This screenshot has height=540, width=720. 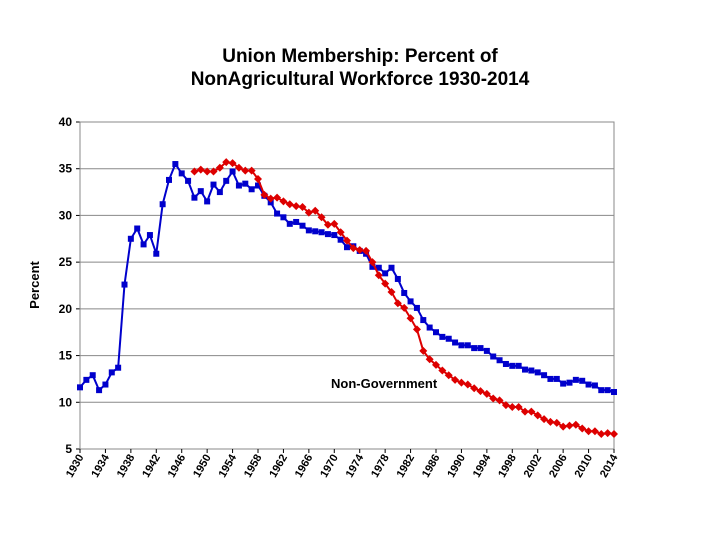 What do you see at coordinates (329, 466) in the screenshot?
I see `x-tick-label: 1970` at bounding box center [329, 466].